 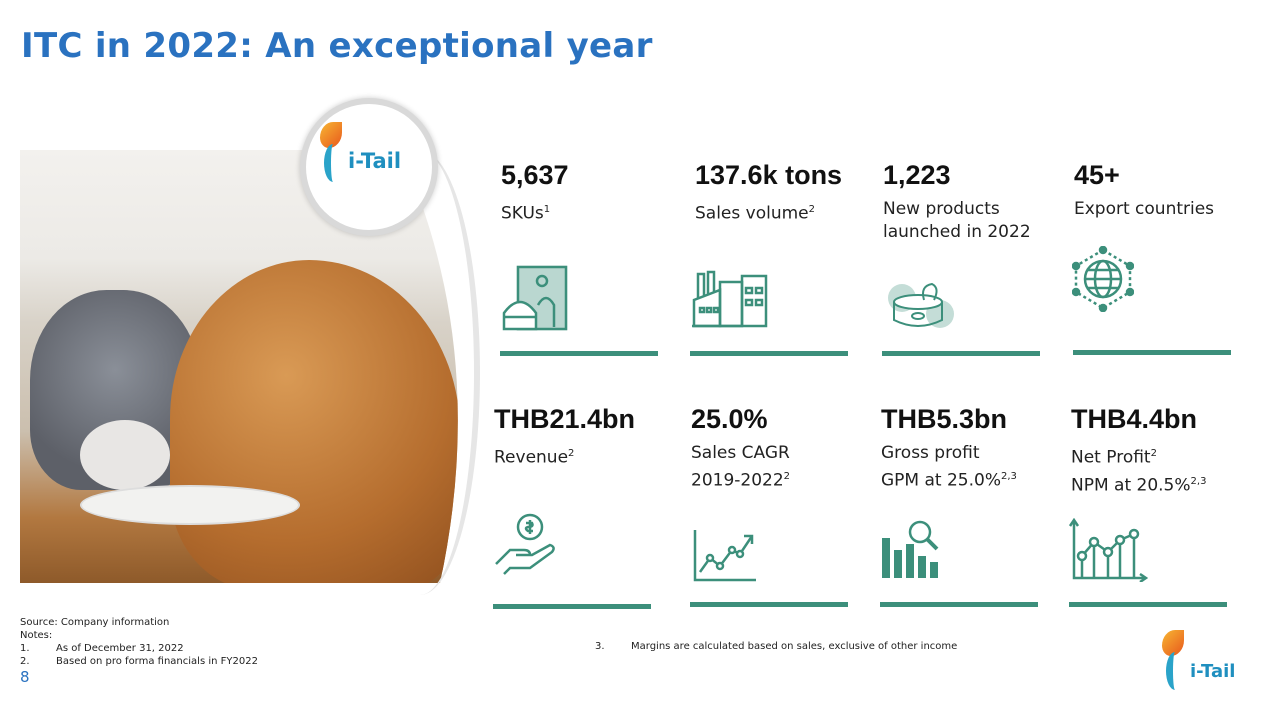 I want to click on page-title: ITC in 2022: An exceptional year, so click(x=337, y=46).